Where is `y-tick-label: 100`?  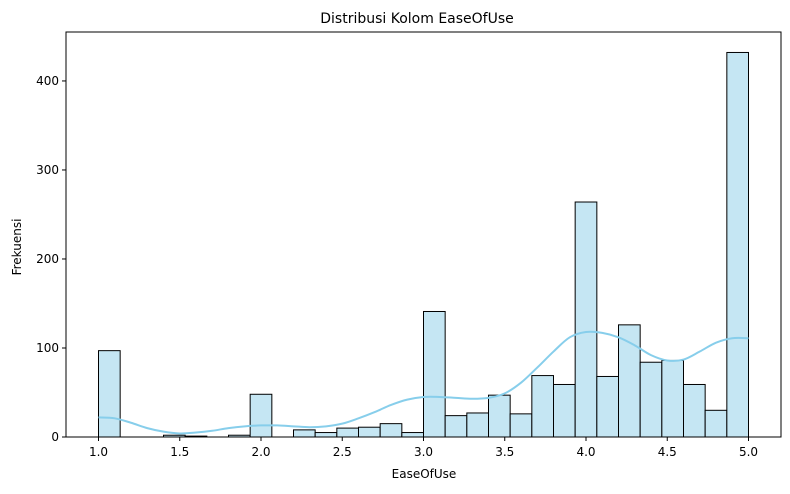 y-tick-label: 100 is located at coordinates (47, 348).